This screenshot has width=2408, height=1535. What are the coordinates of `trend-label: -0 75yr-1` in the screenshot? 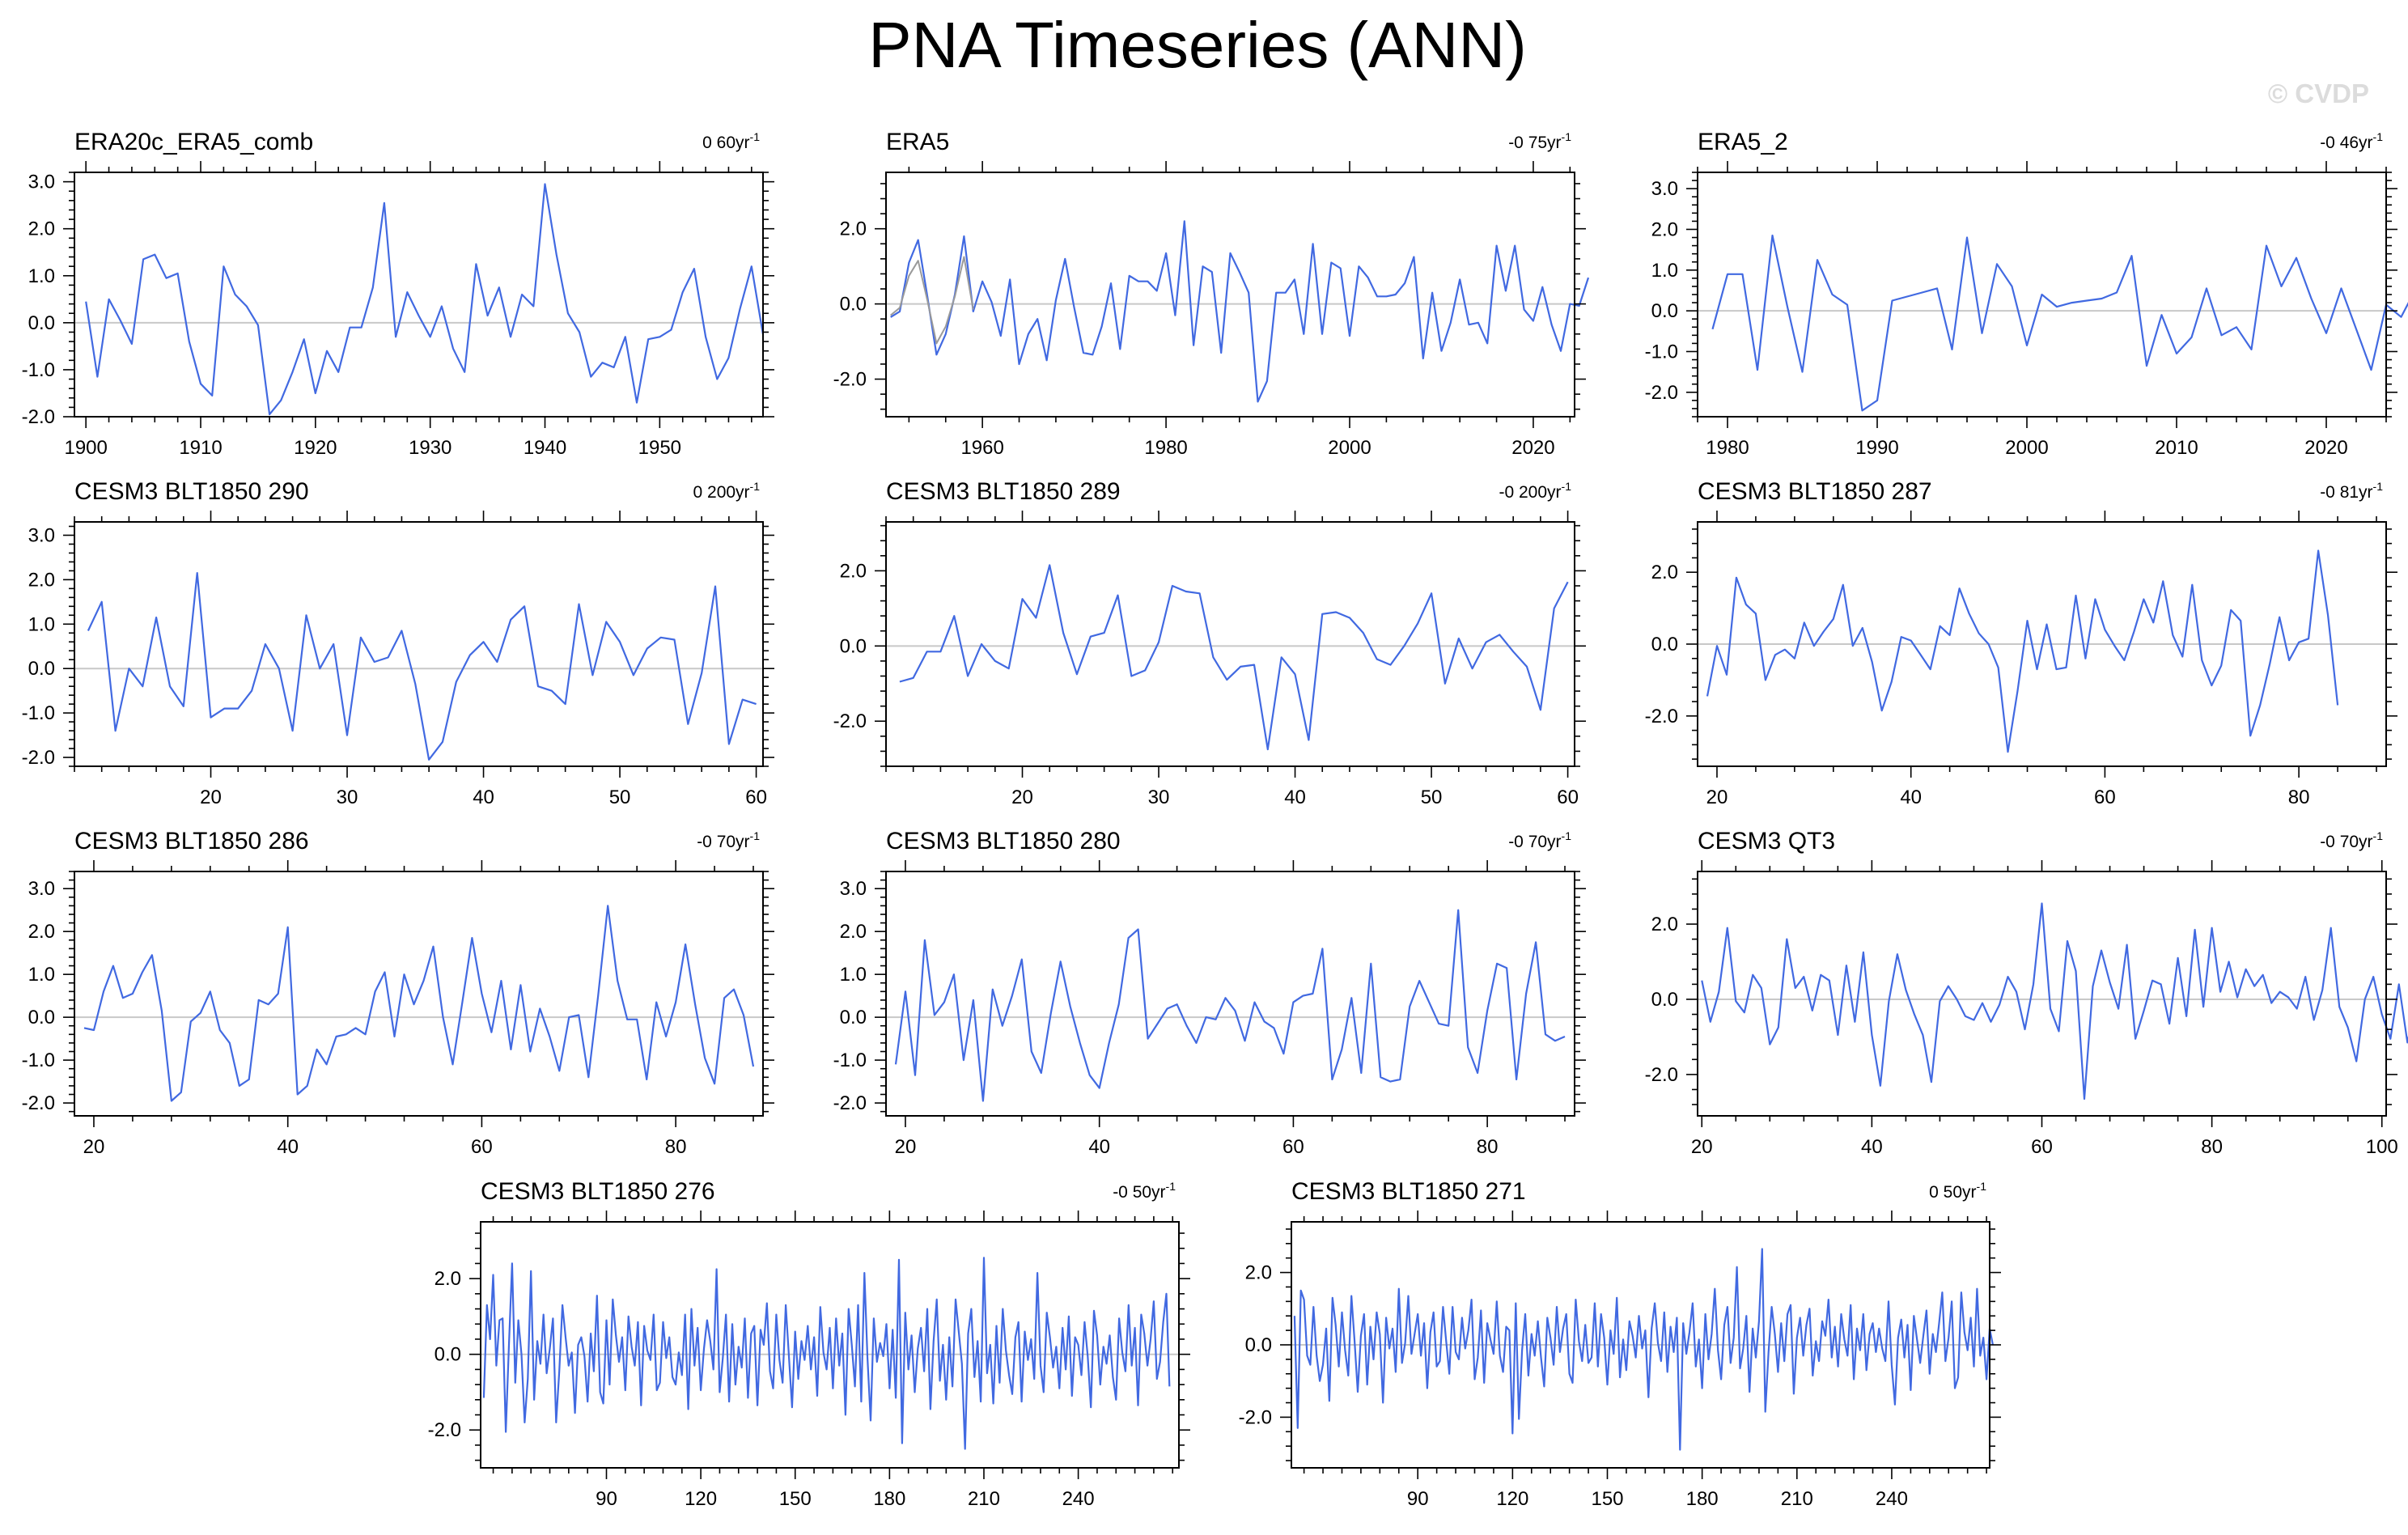 It's located at (1539, 141).